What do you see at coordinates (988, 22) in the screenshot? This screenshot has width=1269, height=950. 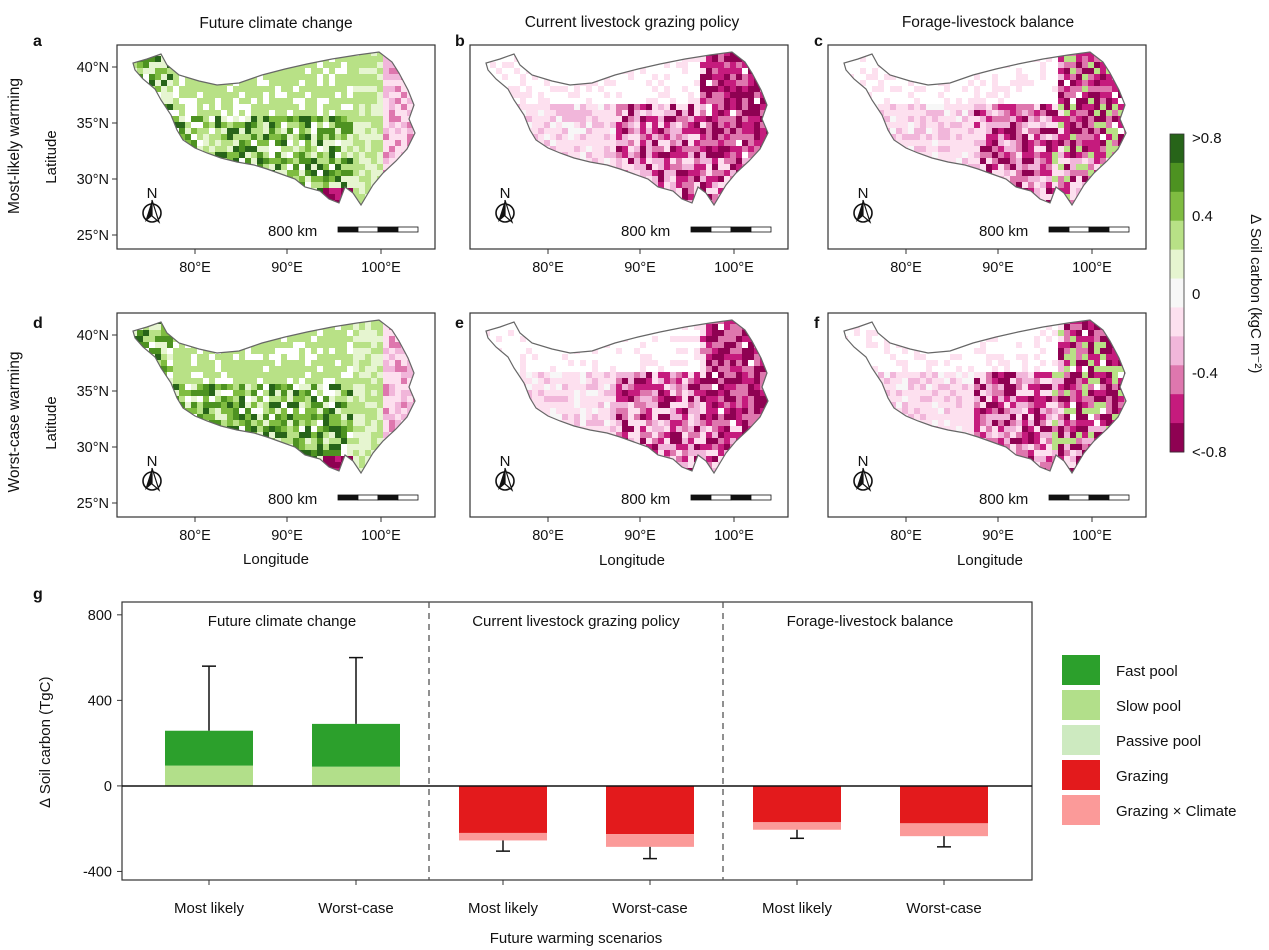 I see `column-title-forage-balance: Forage-livestock balance` at bounding box center [988, 22].